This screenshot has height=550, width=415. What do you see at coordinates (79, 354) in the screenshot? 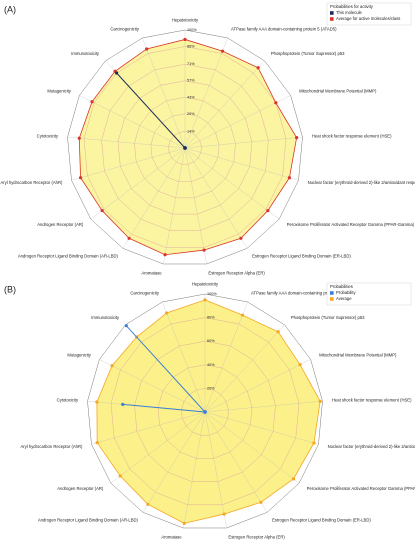
I see `axis-label: Mutagenicity` at bounding box center [79, 354].